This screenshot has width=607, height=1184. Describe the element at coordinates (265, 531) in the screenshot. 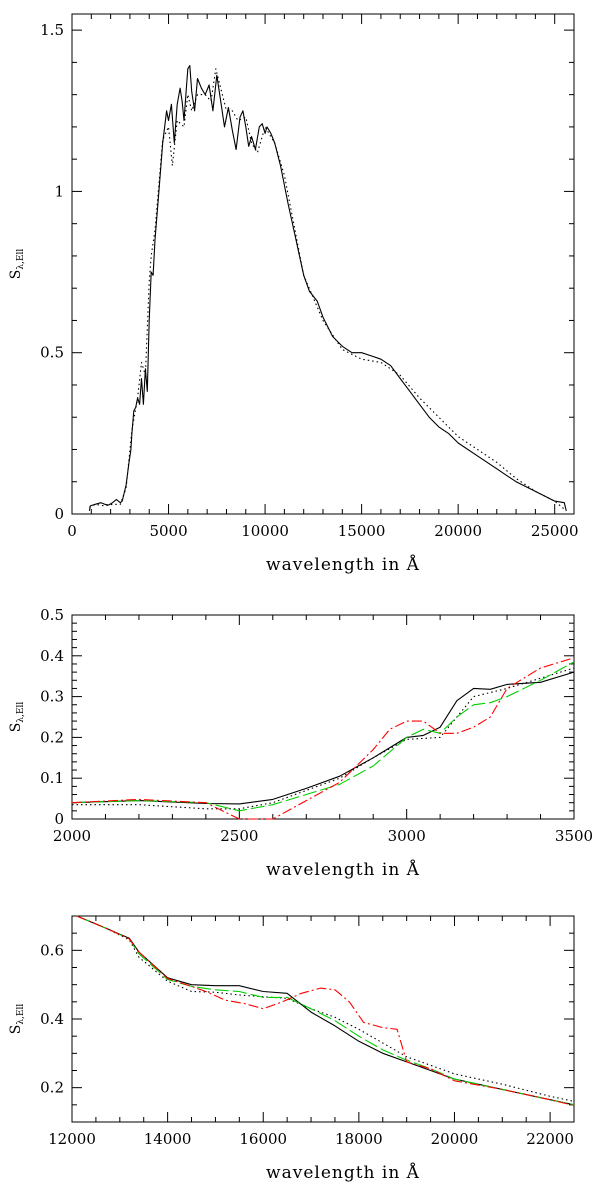

I see `x-tick-label: 10000` at that location.